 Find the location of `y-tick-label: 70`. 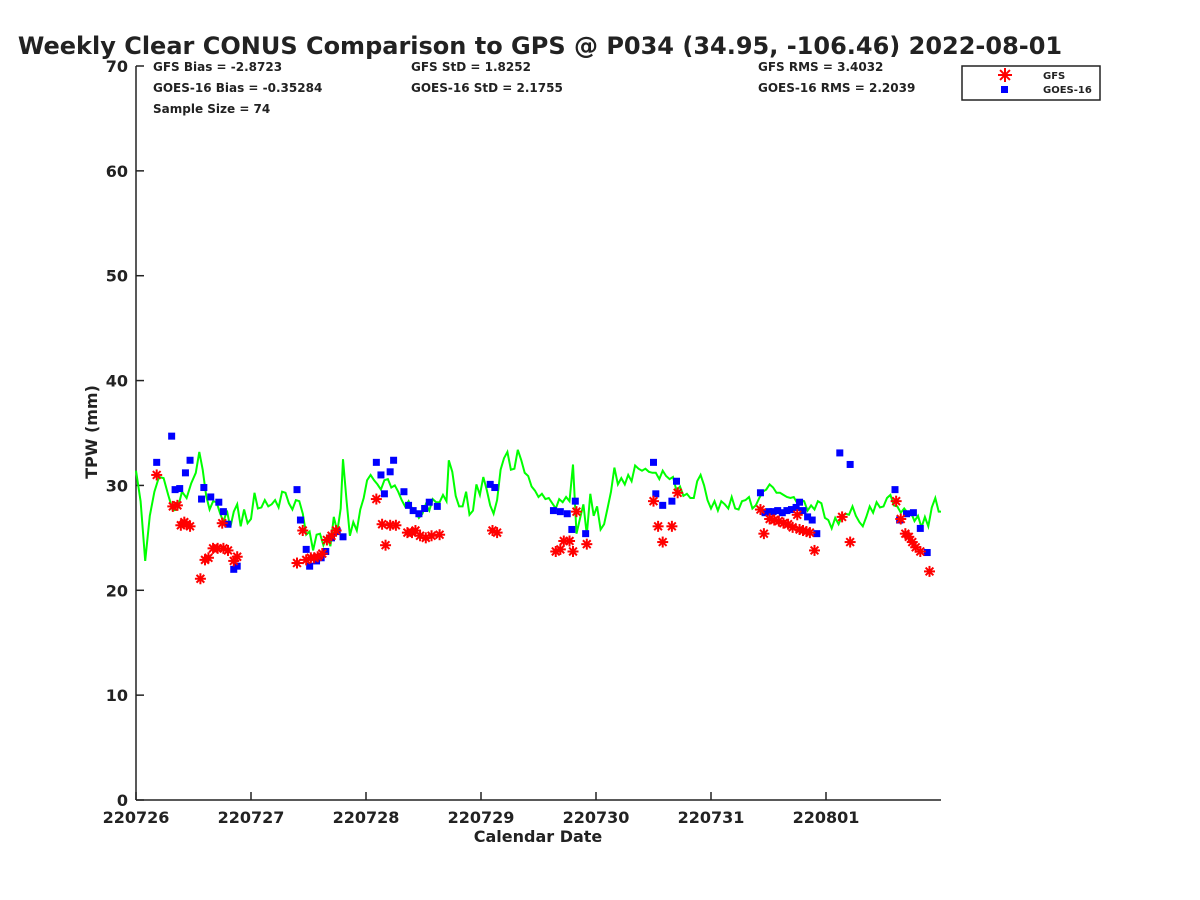

y-tick-label: 70 is located at coordinates (117, 66).